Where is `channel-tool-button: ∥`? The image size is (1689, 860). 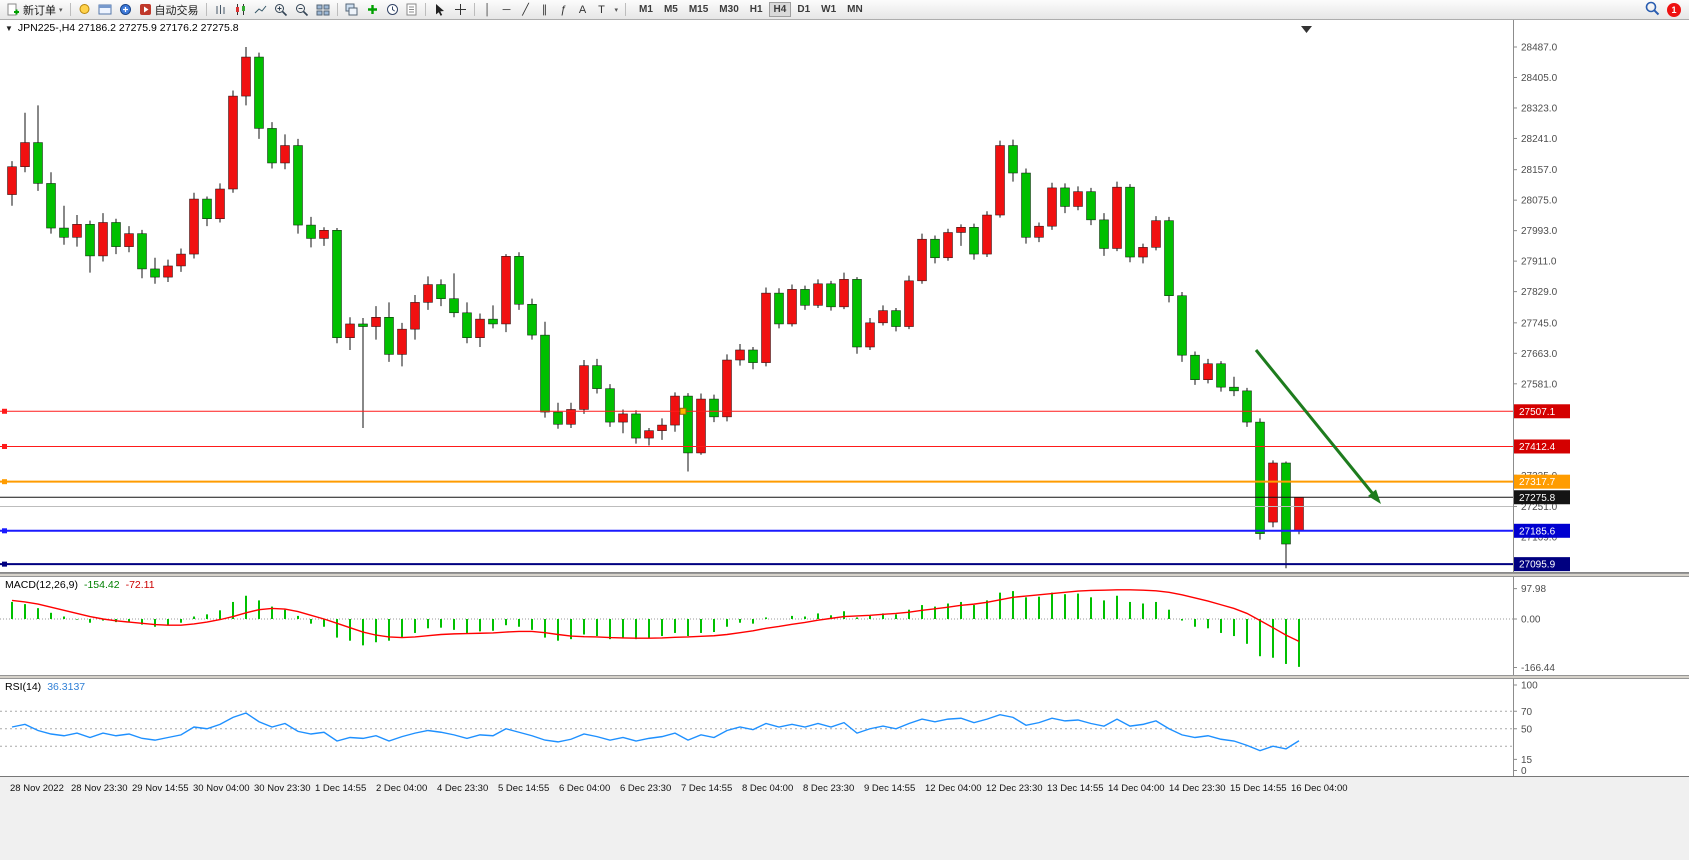
channel-tool-button: ∥ is located at coordinates (545, 10).